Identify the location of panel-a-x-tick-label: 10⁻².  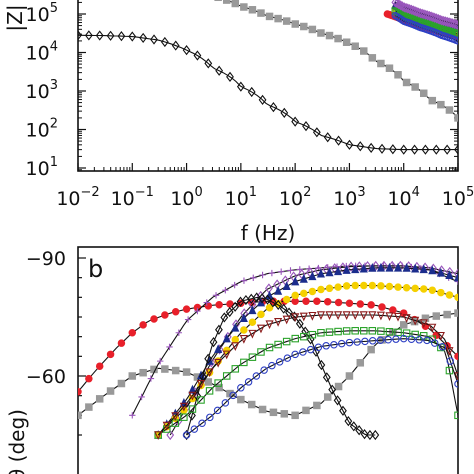
(77, 197).